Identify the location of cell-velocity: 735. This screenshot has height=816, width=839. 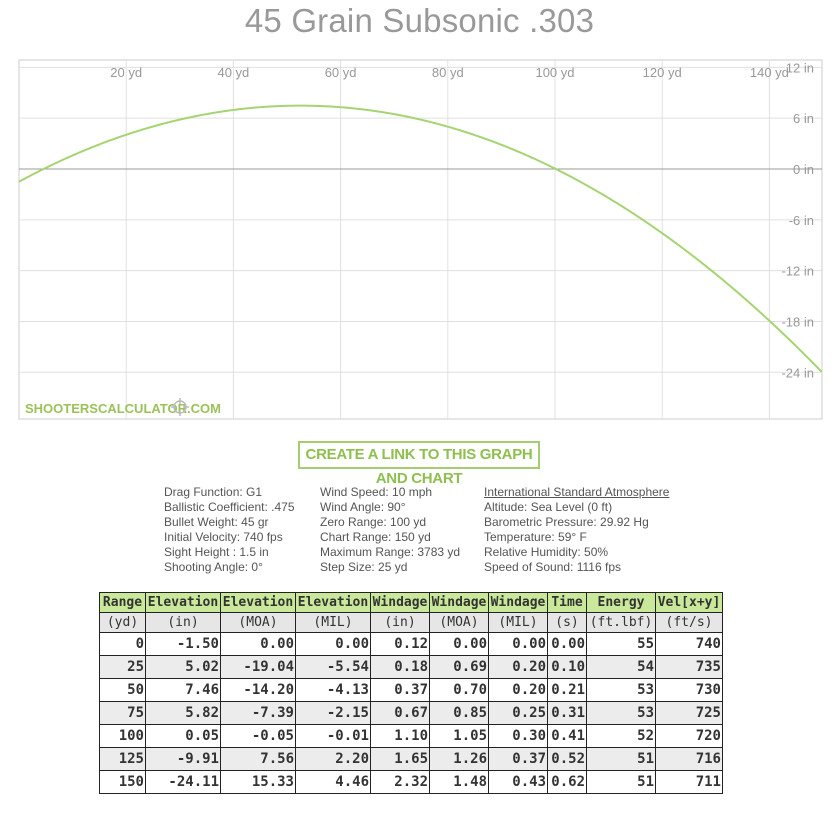
(689, 667).